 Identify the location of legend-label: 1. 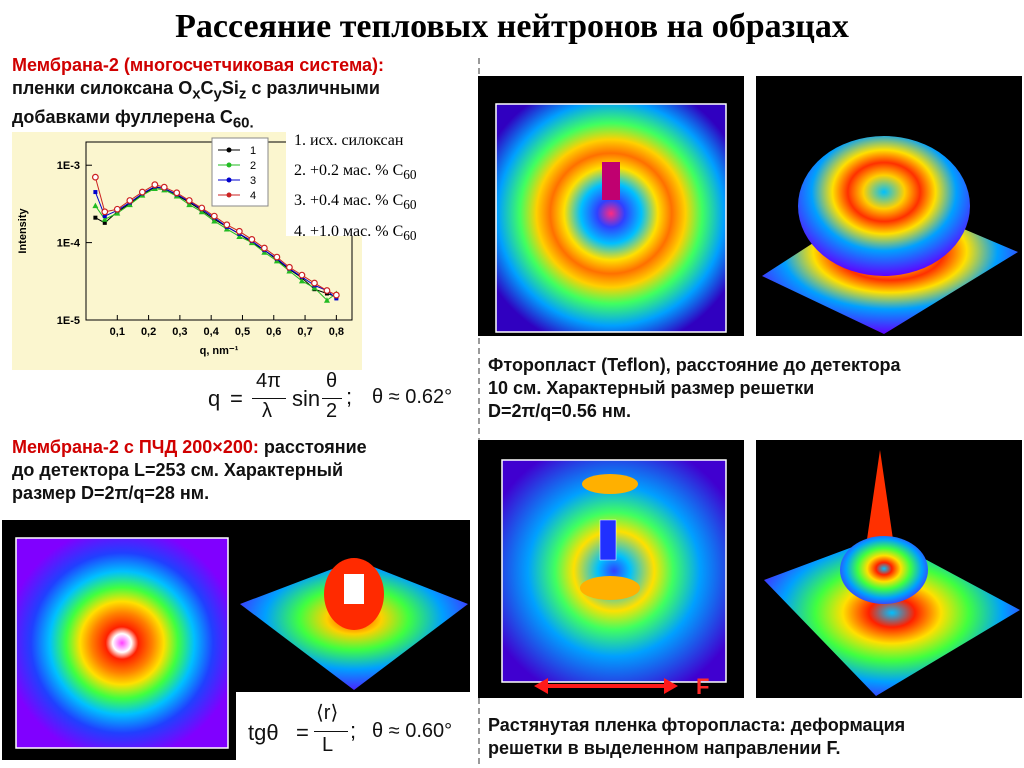
(253, 151).